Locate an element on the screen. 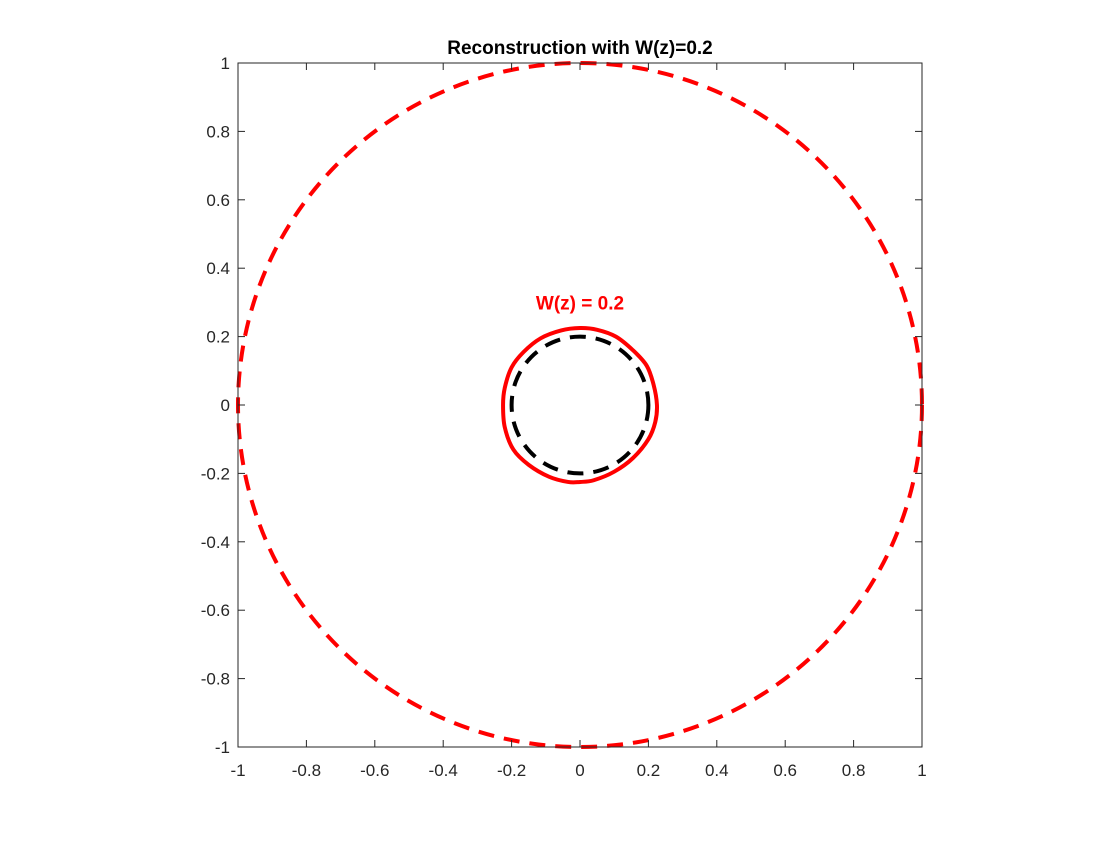 This screenshot has width=1120, height=845. y-tick-label: -0.2 is located at coordinates (215, 473).